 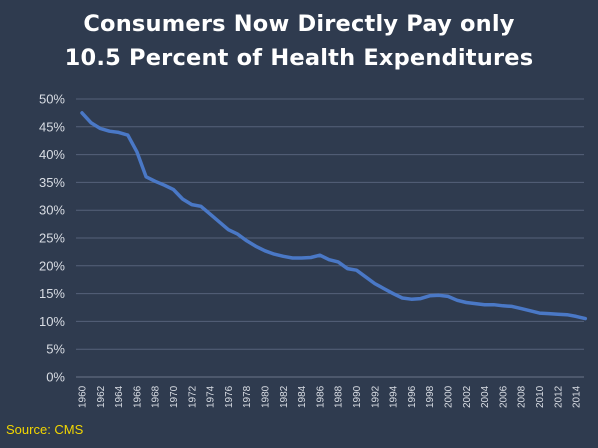 I want to click on y-tick-label: 30%, so click(x=52, y=210).